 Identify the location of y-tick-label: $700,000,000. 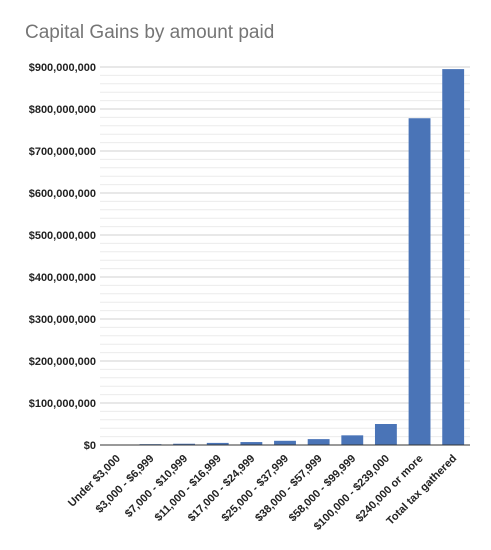
(62, 152).